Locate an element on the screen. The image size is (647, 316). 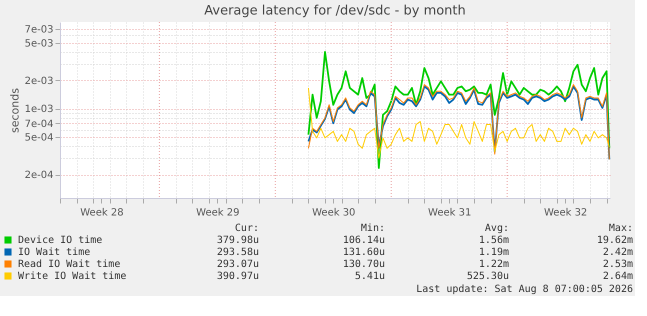
text: 5.41u is located at coordinates (369, 276).